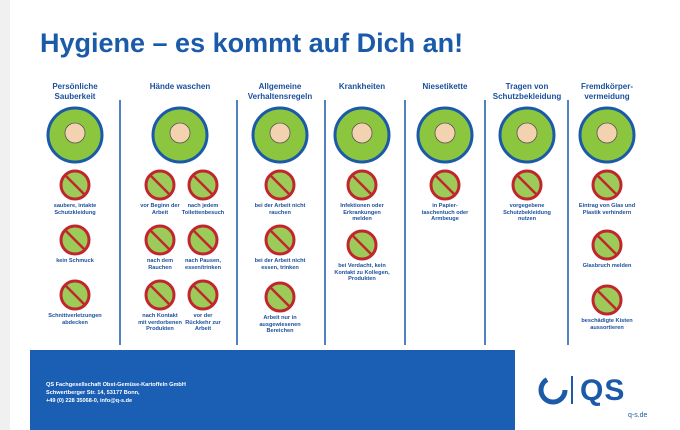 This screenshot has width=680, height=430. I want to click on logo-url: q-s.de, so click(638, 415).